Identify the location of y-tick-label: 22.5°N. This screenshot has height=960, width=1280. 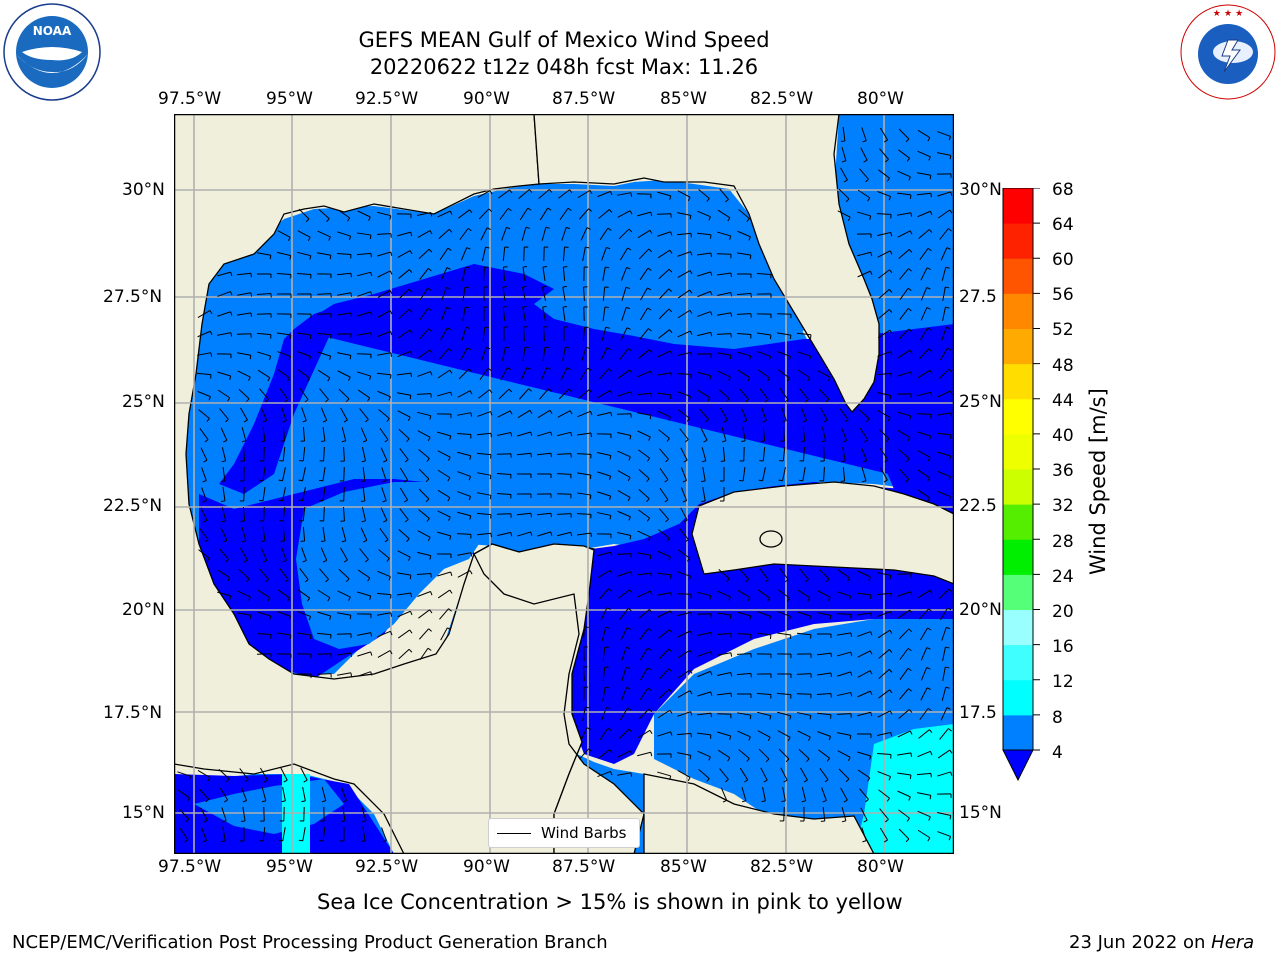
(133, 506).